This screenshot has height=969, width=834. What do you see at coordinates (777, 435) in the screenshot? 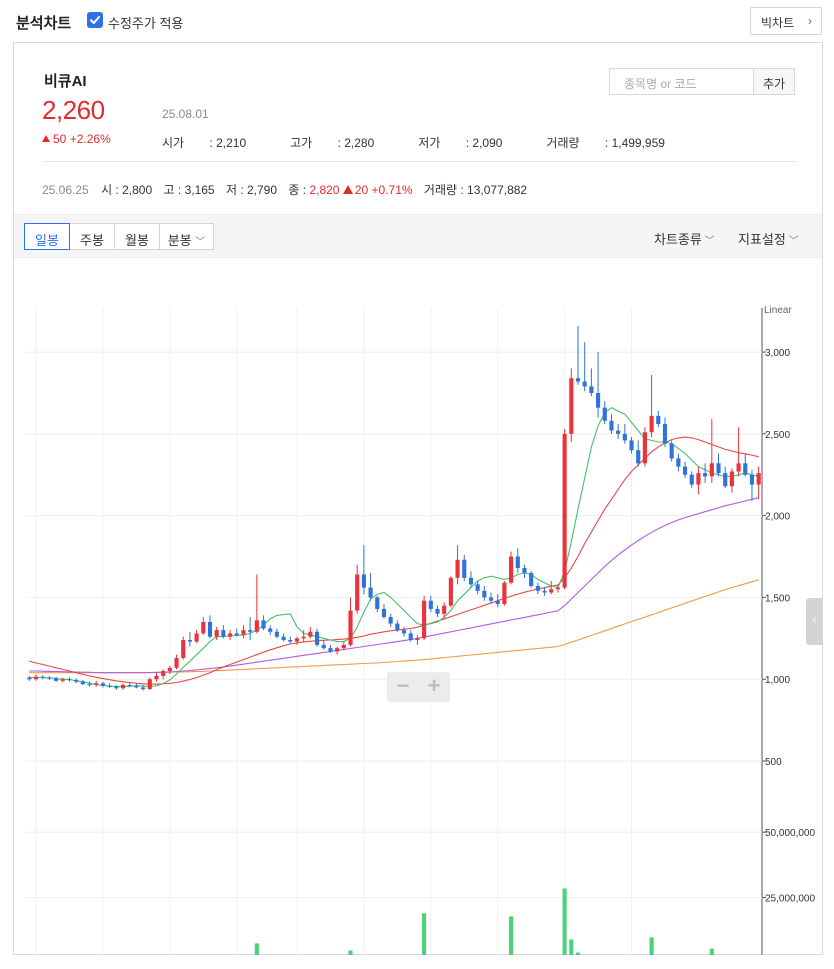
I see `price-tick-label: 2,500` at bounding box center [777, 435].